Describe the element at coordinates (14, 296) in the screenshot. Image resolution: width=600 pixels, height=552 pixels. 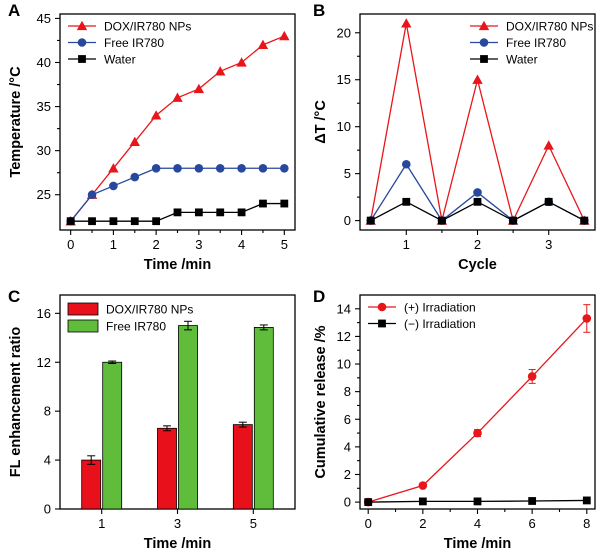
I see `panel-letter: C` at that location.